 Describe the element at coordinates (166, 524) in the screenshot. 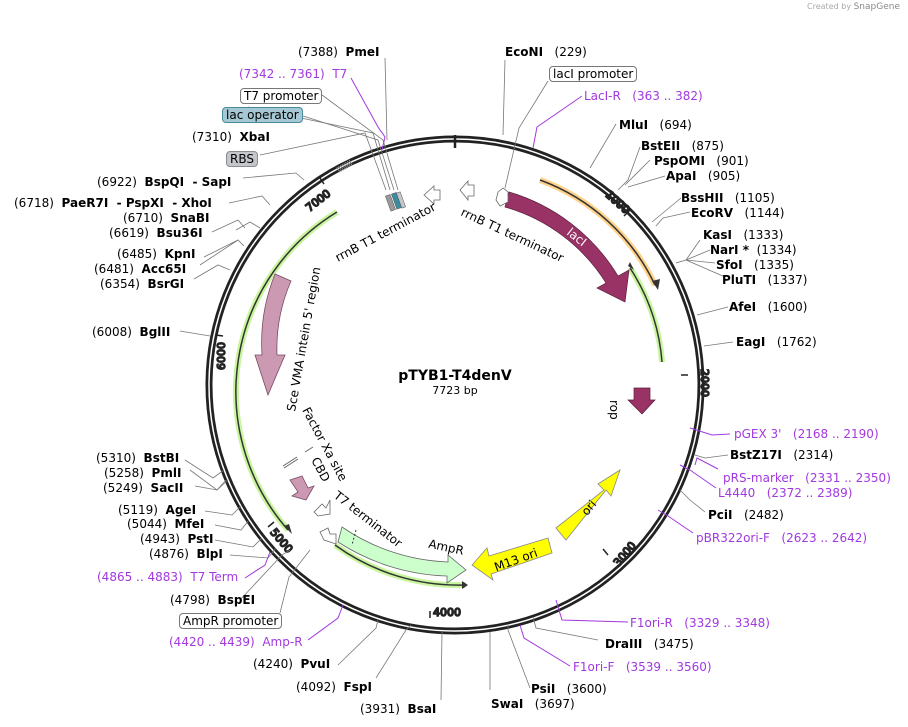

I see `site-mfei: (5044) MfeI` at that location.